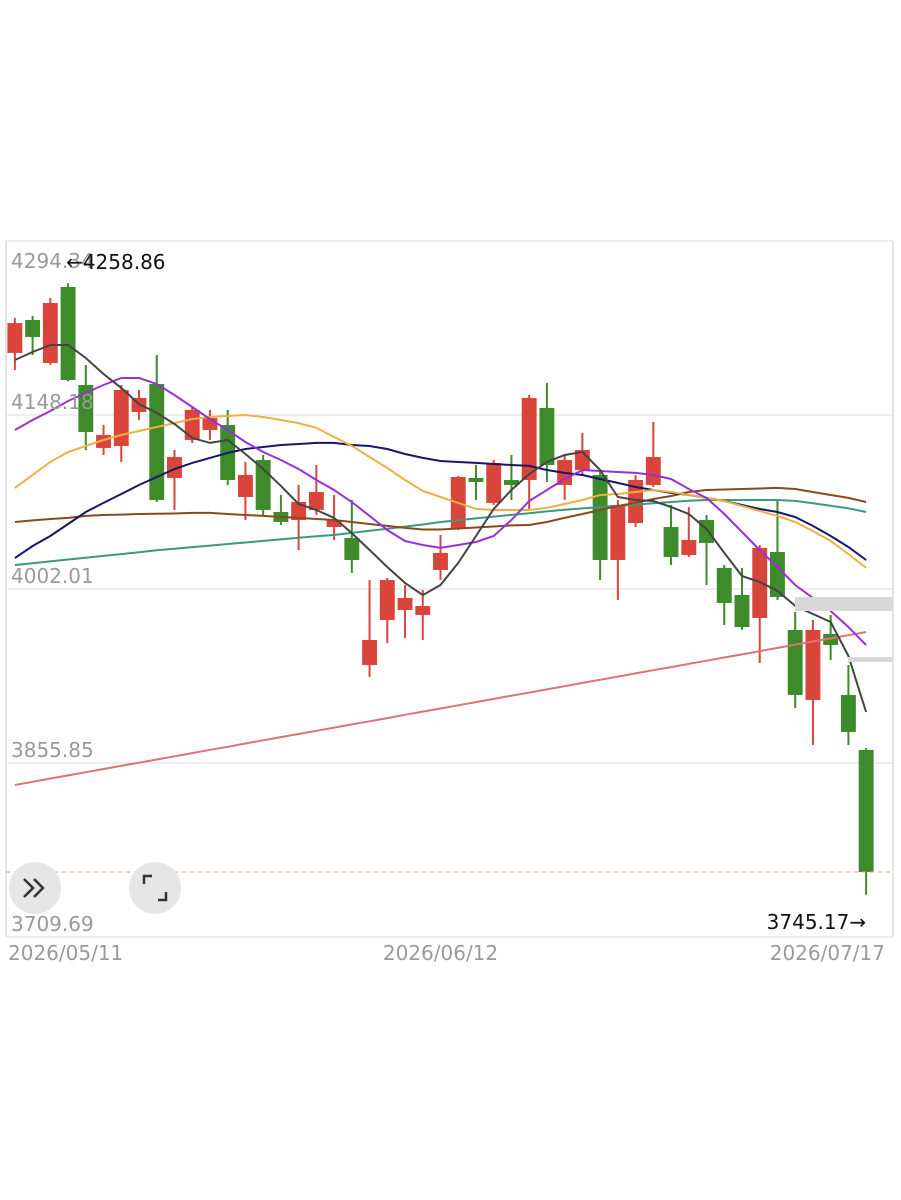 The width and height of the screenshot is (901, 1200). Describe the element at coordinates (52, 750) in the screenshot. I see `y-tick-label: 3855.85` at that location.